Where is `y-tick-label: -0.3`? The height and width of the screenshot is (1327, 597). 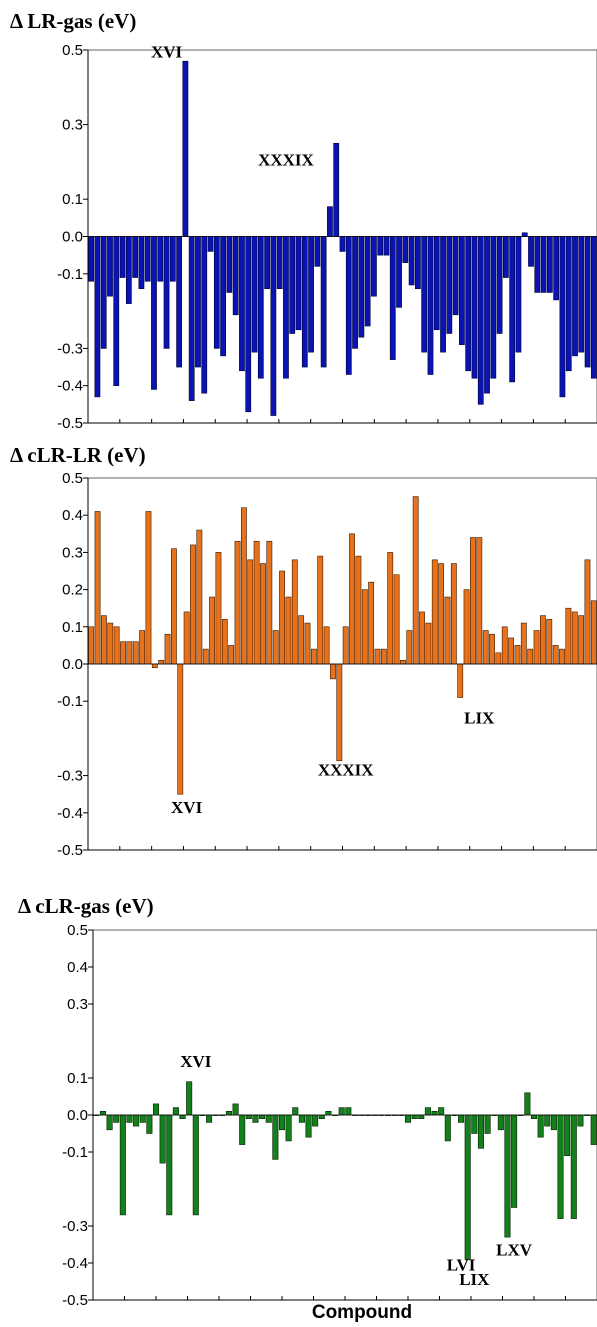
y-tick-label: -0.3 is located at coordinates (70, 348).